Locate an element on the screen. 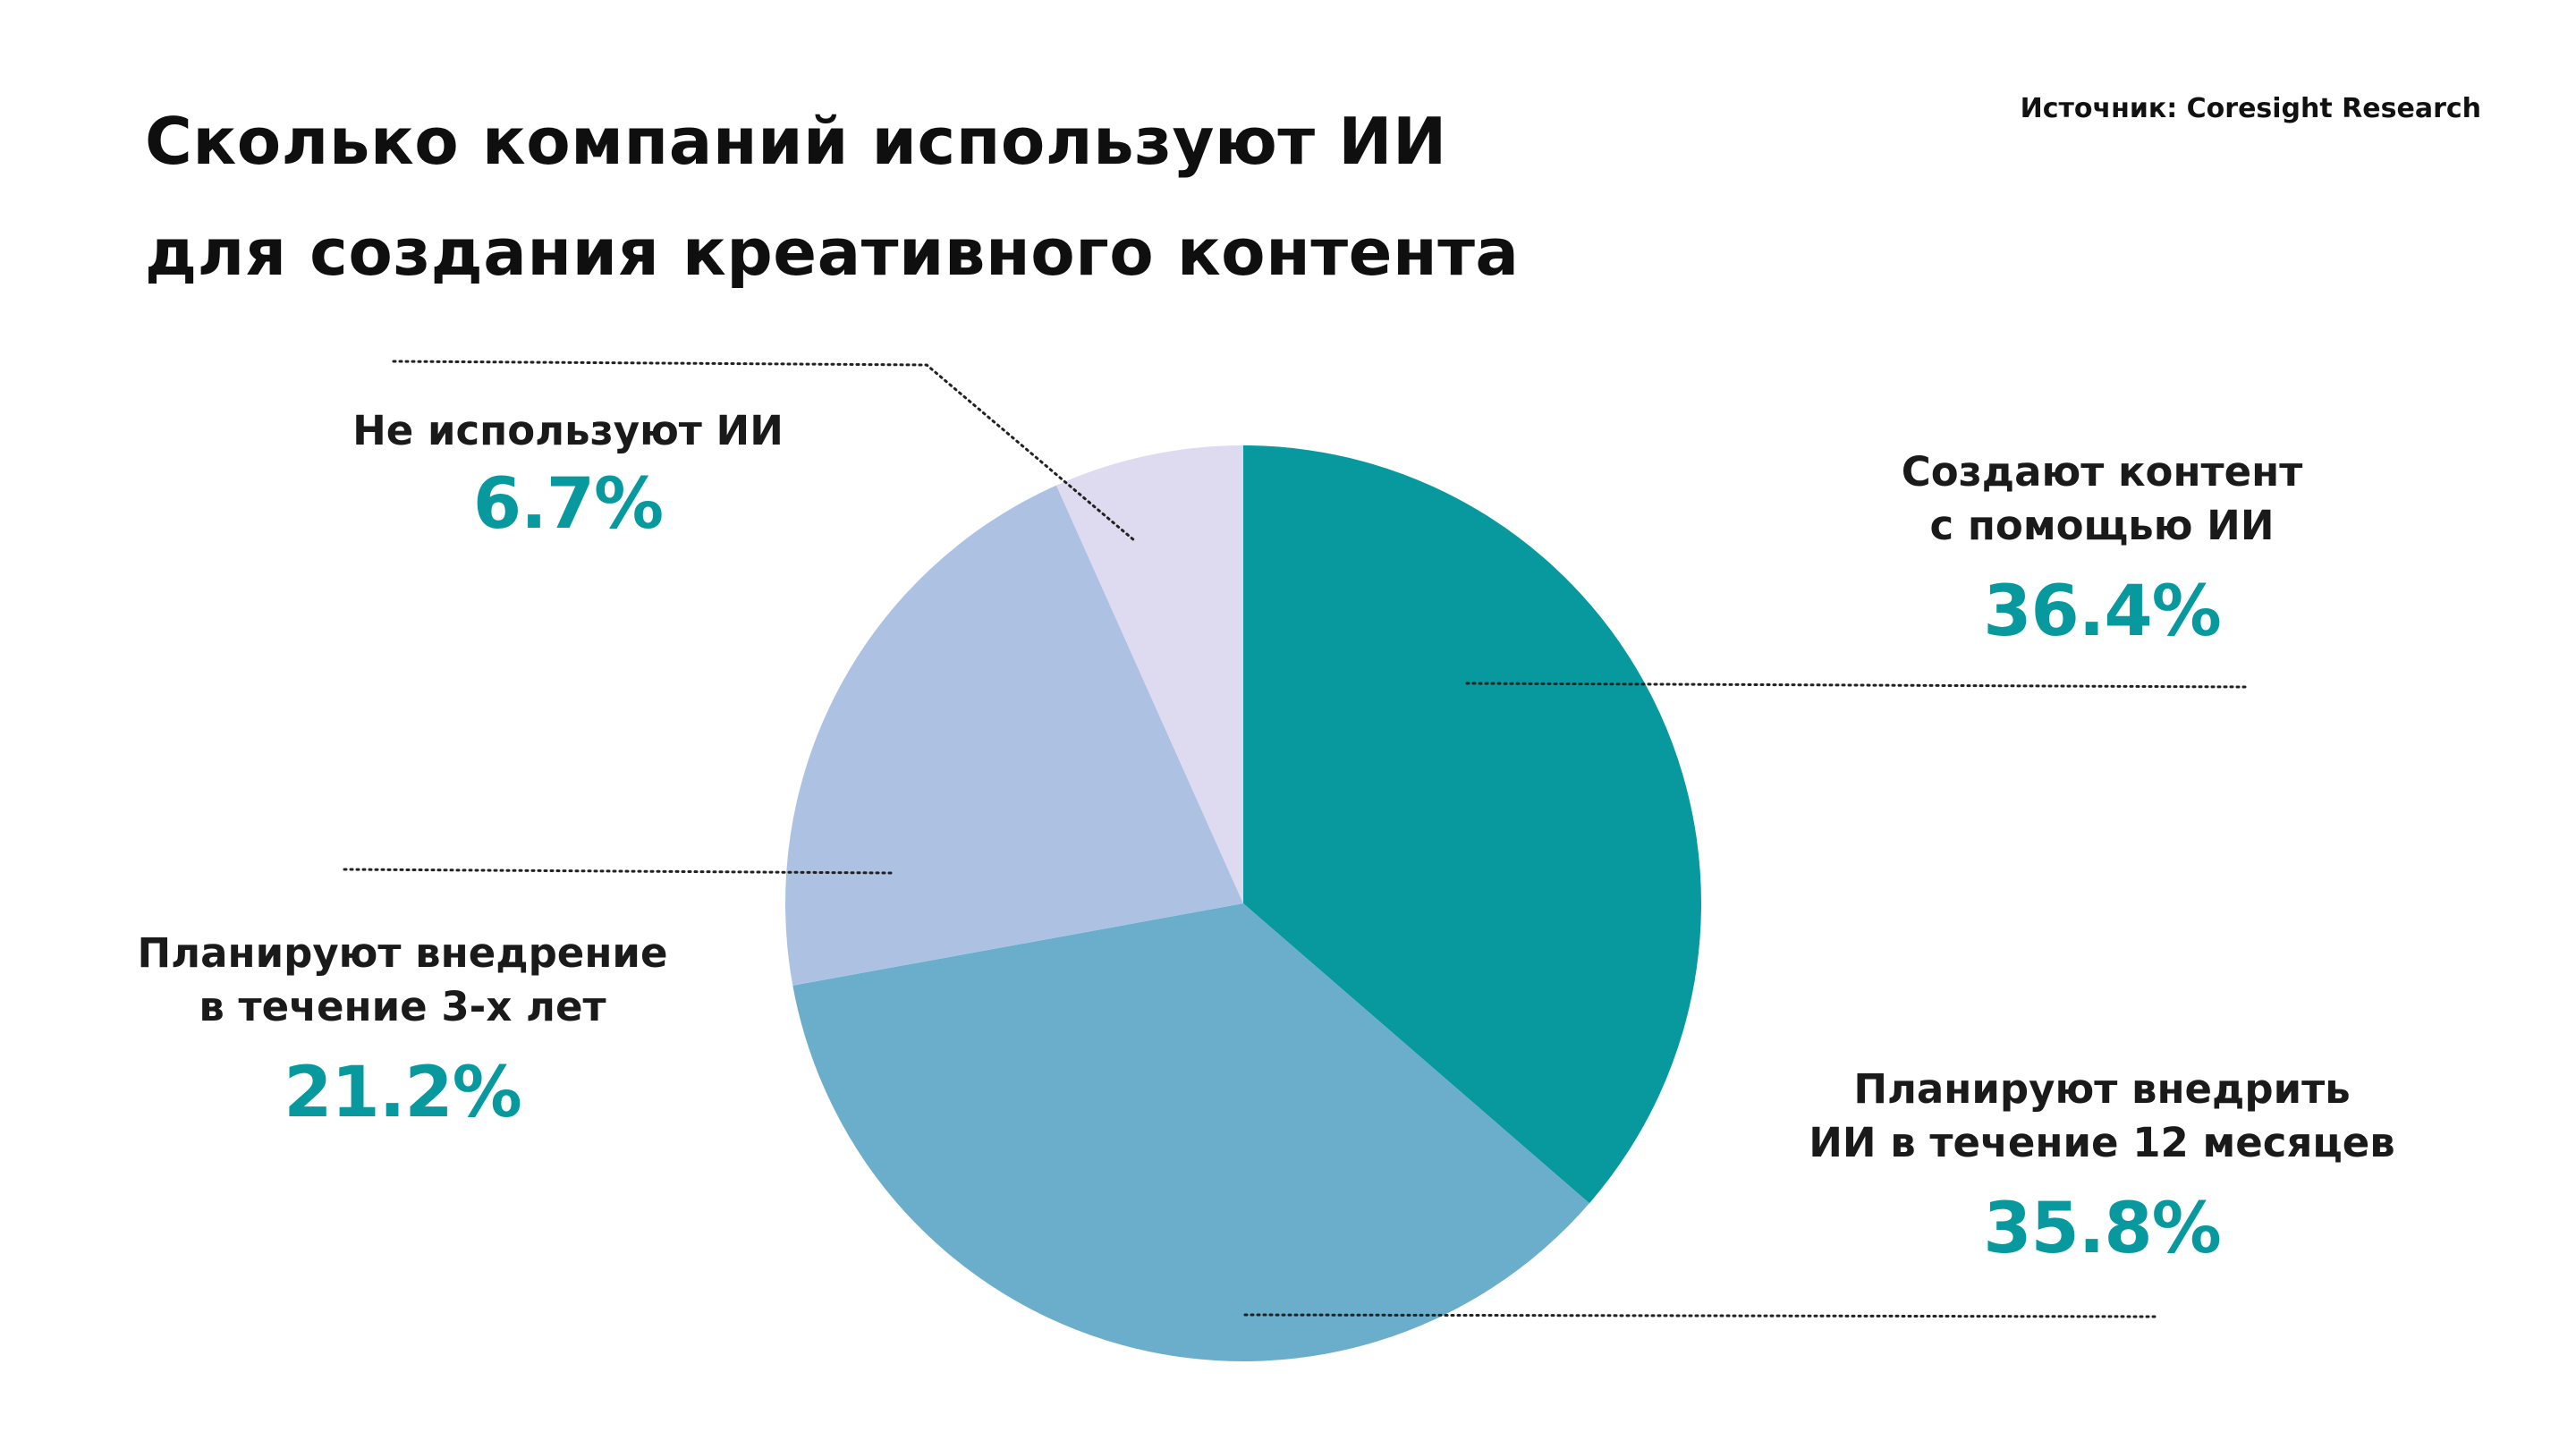  slice-value-3: 21.2% is located at coordinates (403, 1093).